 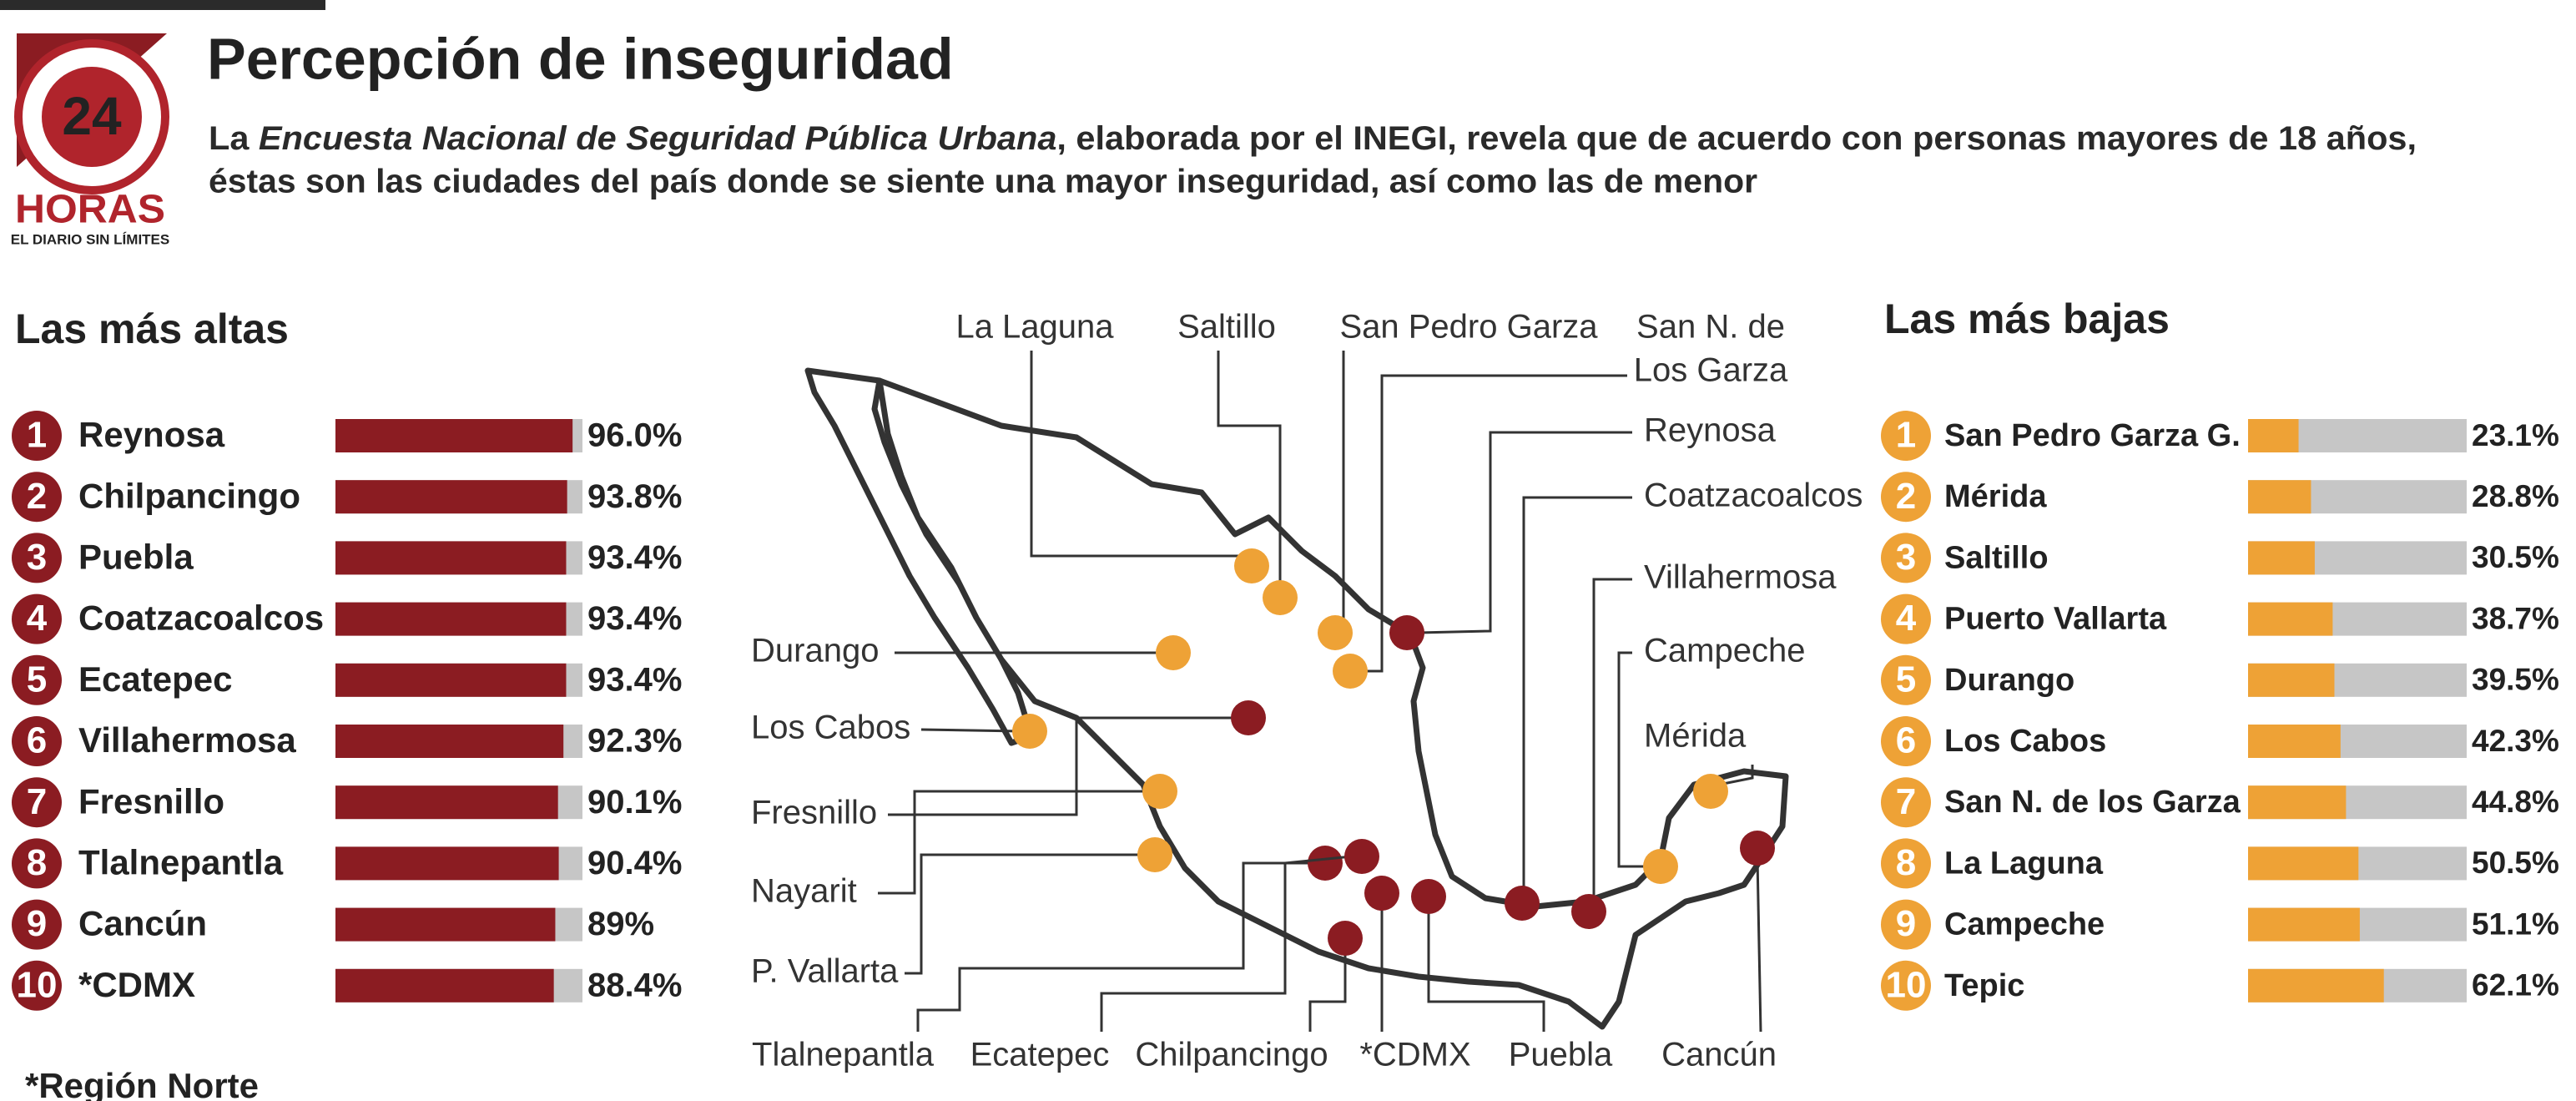 I want to click on map-label: Los Garza, so click(x=1711, y=370).